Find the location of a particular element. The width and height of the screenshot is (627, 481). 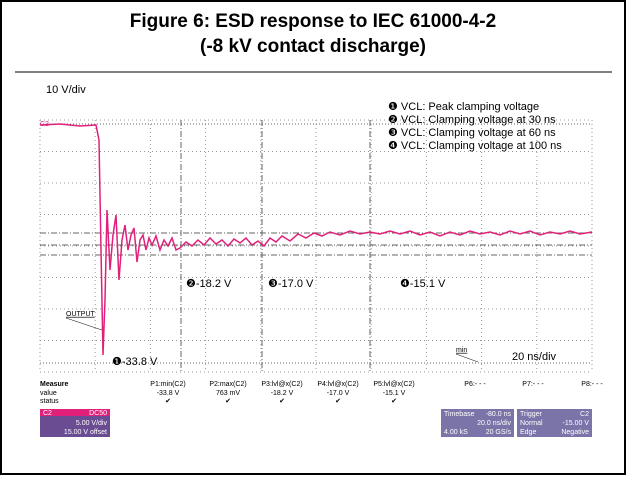

timebase-delay: -80.0 ns is located at coordinates (499, 414).